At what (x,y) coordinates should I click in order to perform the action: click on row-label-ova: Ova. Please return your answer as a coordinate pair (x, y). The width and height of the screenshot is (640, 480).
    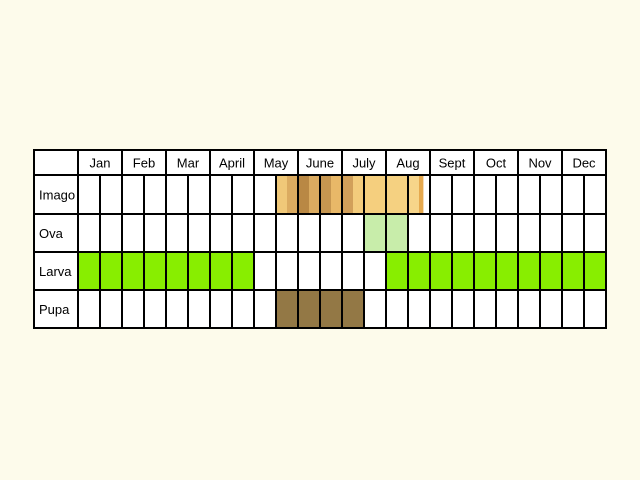
    Looking at the image, I should click on (51, 233).